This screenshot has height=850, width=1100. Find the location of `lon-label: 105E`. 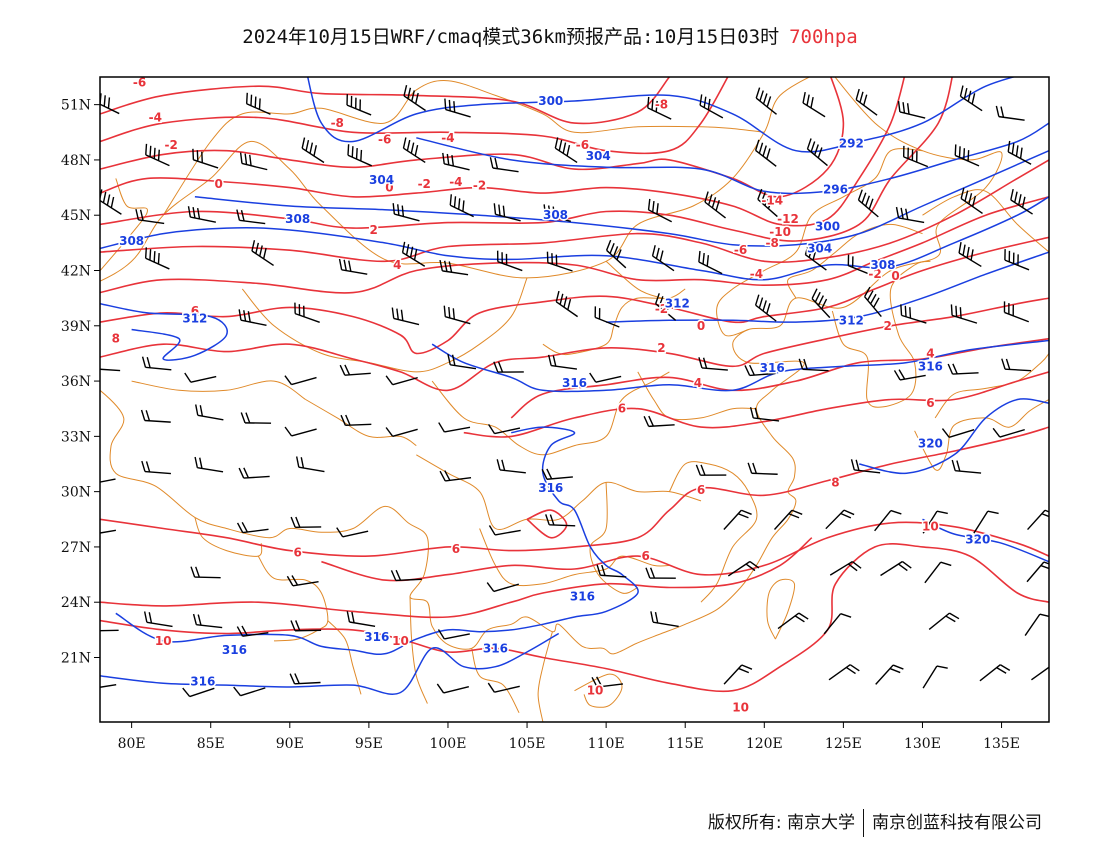

lon-label: 105E is located at coordinates (527, 744).